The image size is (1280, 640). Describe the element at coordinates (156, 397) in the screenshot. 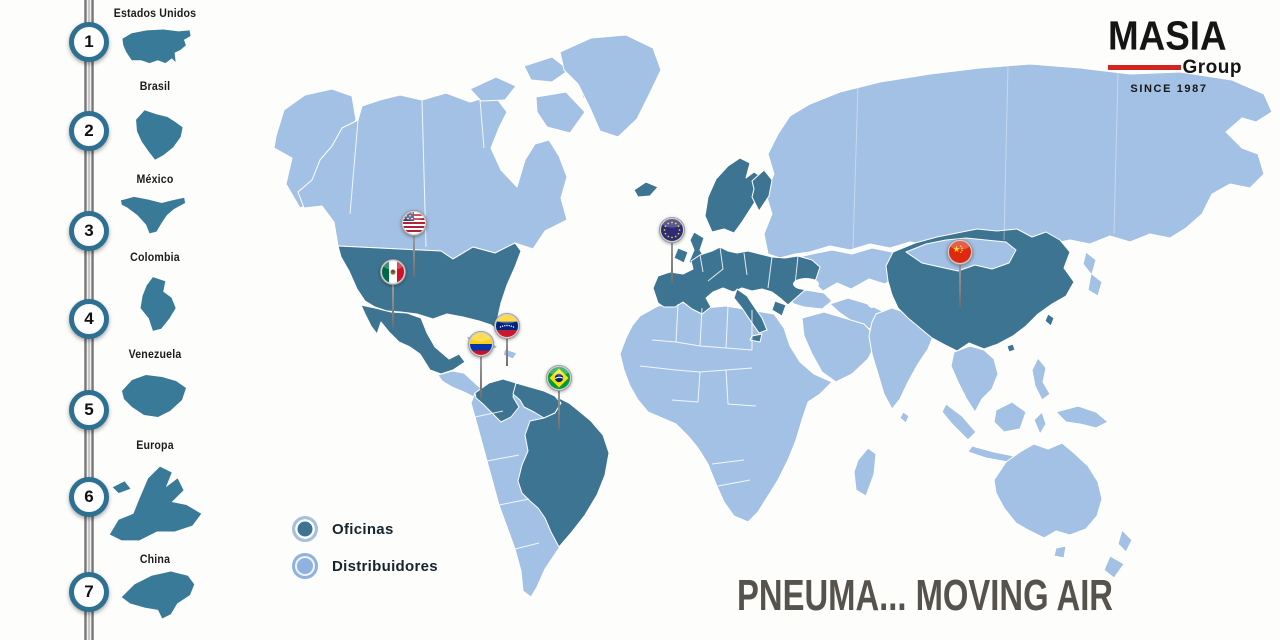

I see `venezuela-silhouette-icon` at that location.